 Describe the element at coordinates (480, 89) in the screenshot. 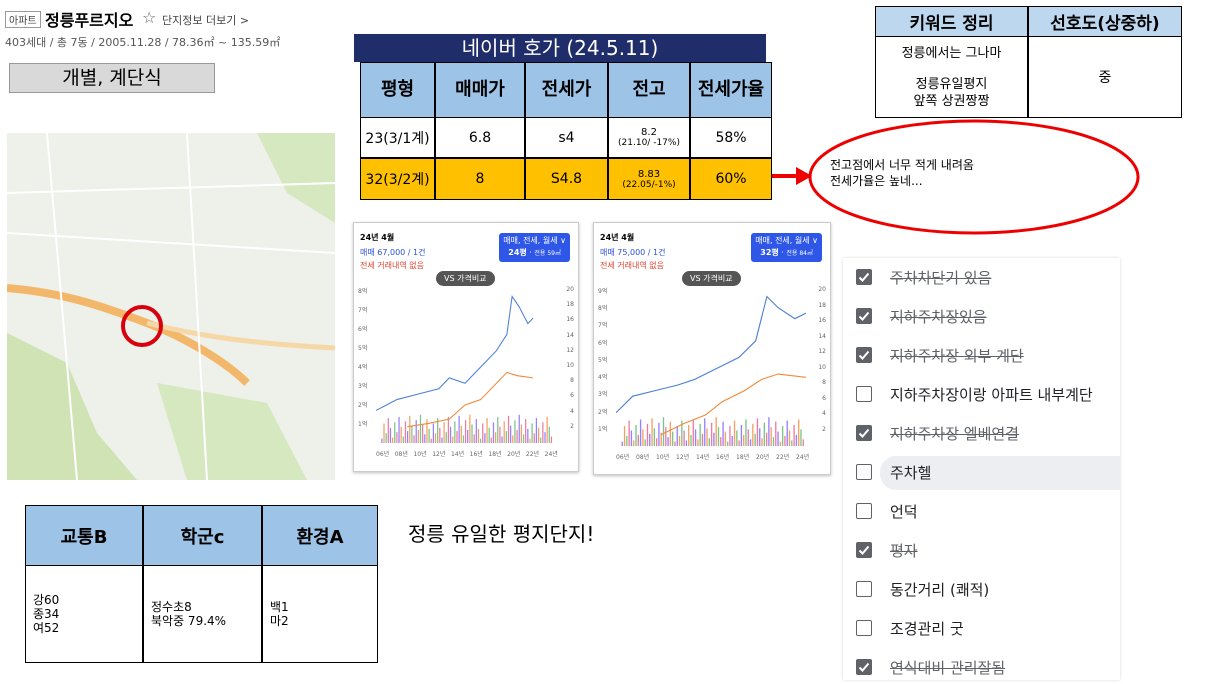

I see `header: 매매가` at that location.